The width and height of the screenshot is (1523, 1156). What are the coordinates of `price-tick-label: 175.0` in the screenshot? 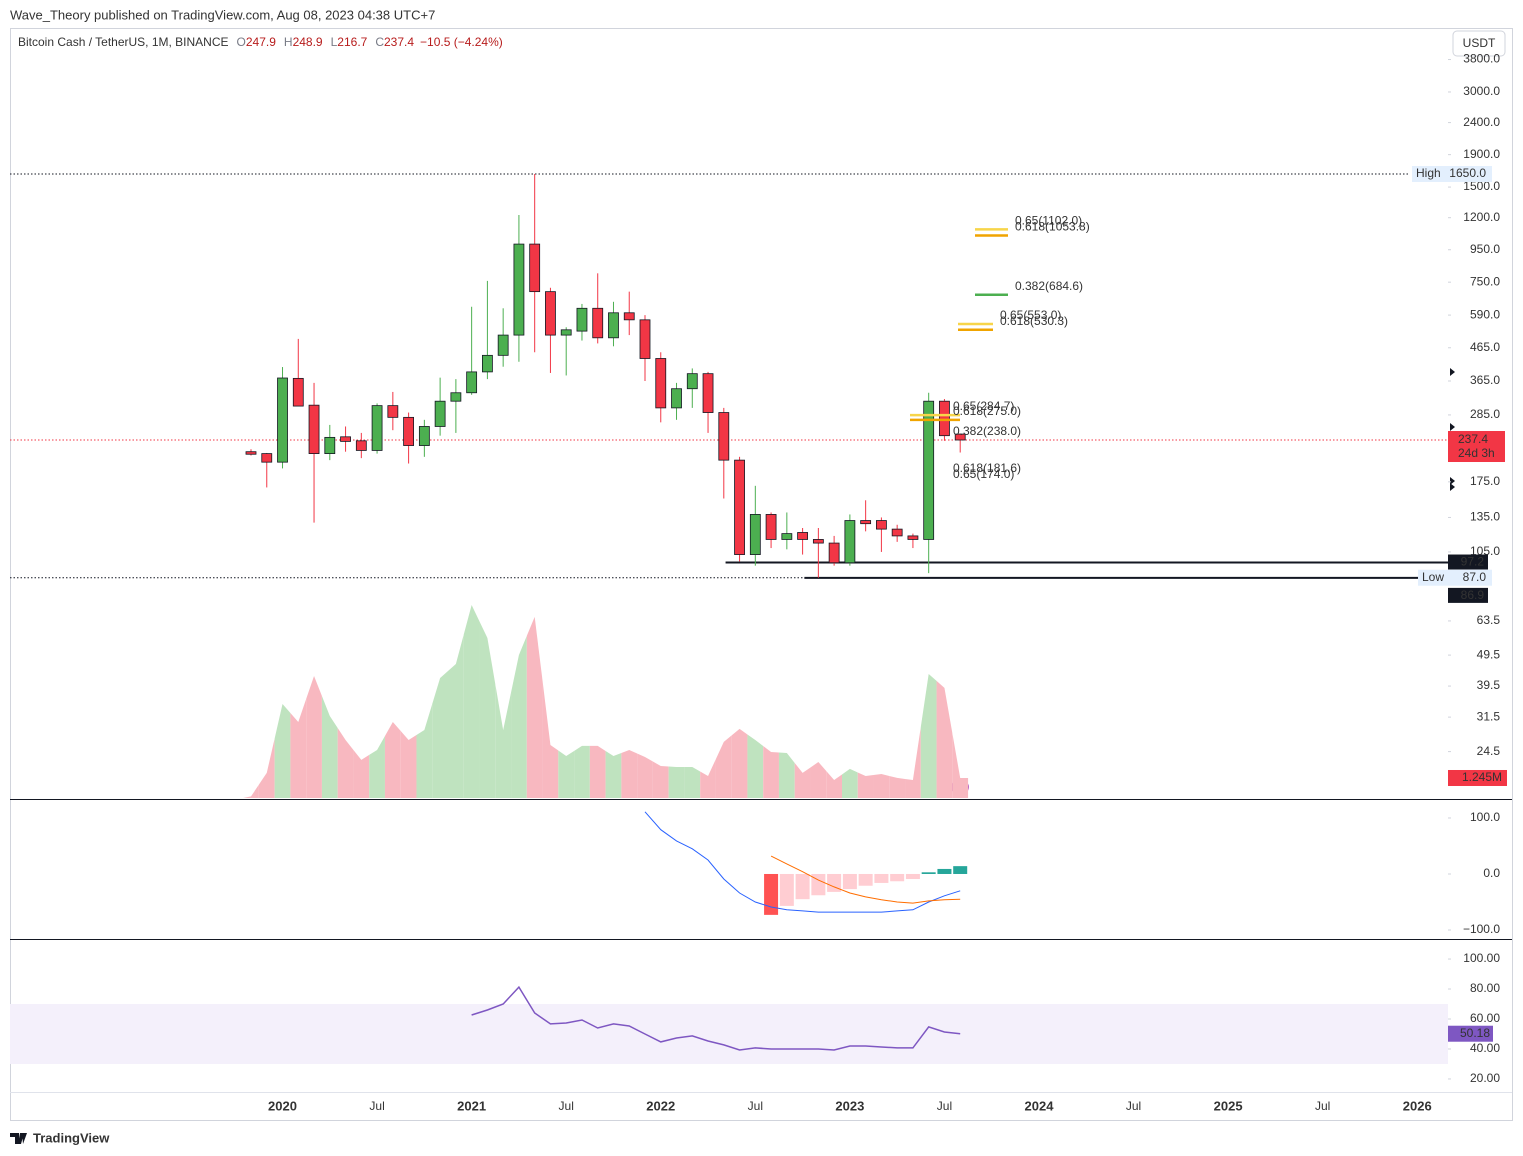 It's located at (1485, 481).